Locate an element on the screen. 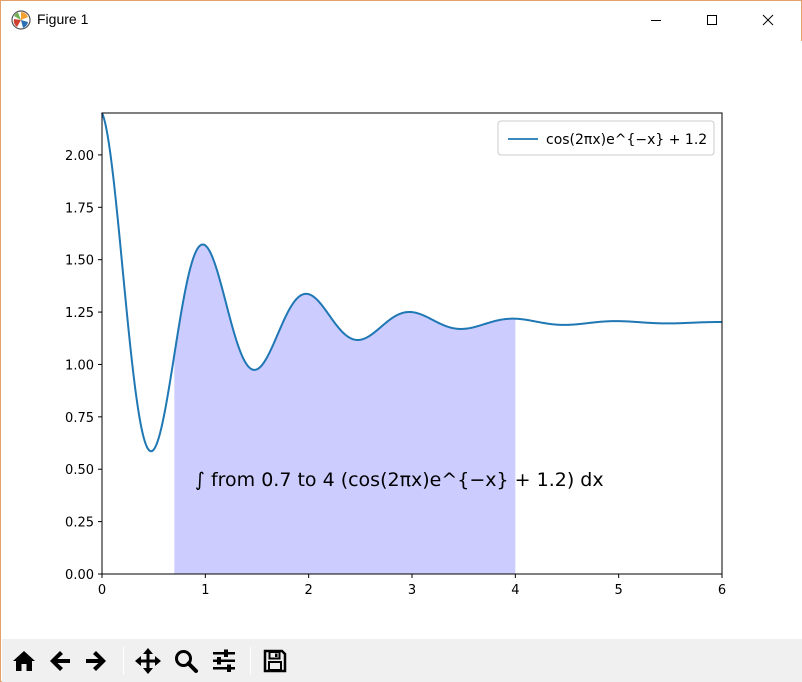 This screenshot has width=802, height=682. legend: cos(2πx)e^{−x} + 1.2 is located at coordinates (606, 138).